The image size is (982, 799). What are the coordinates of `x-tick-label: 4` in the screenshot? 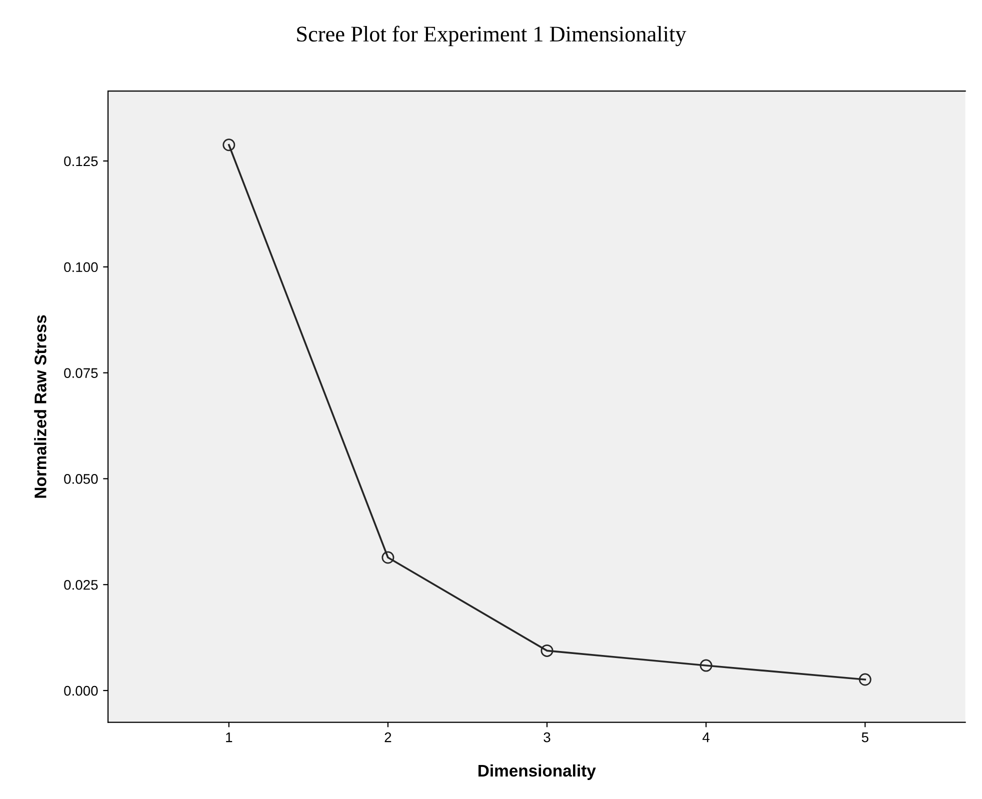 It's located at (706, 737).